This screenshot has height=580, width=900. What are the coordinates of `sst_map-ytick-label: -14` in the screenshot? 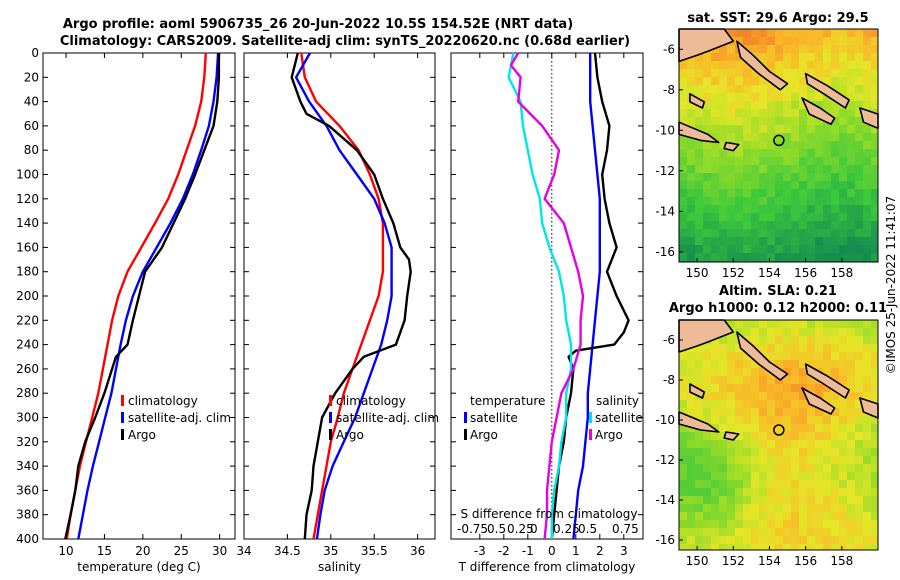 It's located at (665, 211).